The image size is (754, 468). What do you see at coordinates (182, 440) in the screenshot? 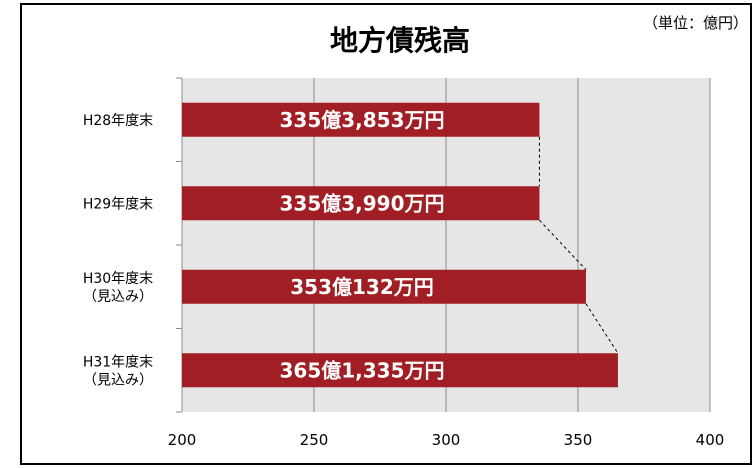
I see `x-tick-label: 200` at bounding box center [182, 440].